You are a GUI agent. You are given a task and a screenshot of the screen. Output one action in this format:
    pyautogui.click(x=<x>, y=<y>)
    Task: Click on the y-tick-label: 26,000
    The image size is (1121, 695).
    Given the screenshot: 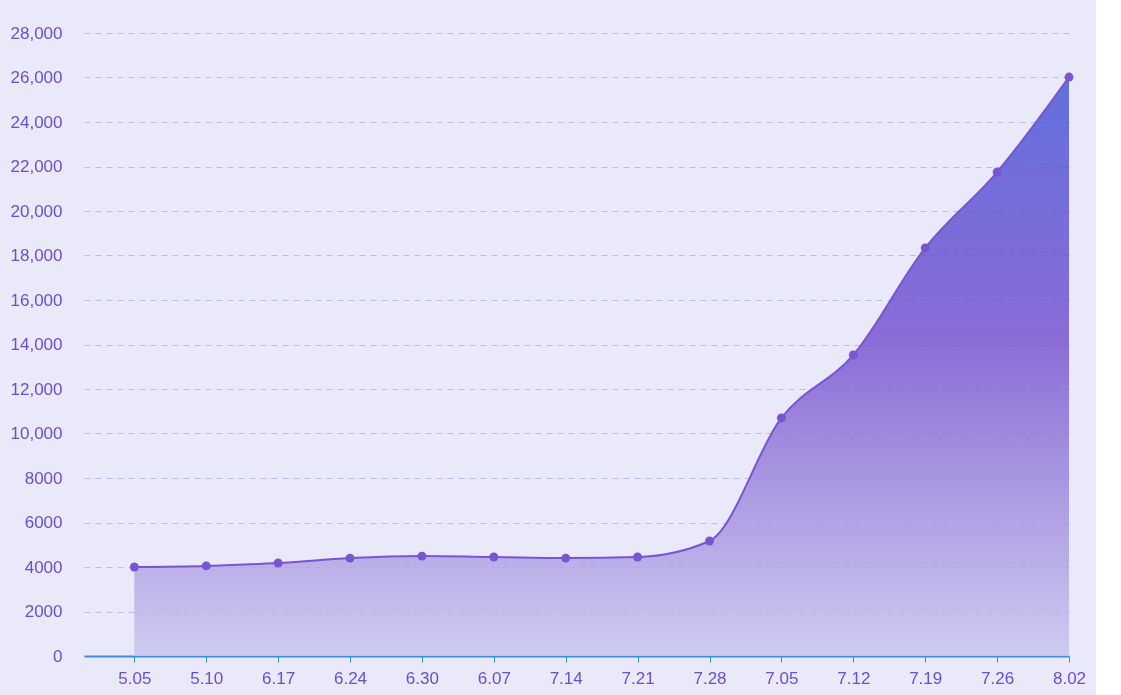 What is the action you would take?
    pyautogui.click(x=36, y=77)
    